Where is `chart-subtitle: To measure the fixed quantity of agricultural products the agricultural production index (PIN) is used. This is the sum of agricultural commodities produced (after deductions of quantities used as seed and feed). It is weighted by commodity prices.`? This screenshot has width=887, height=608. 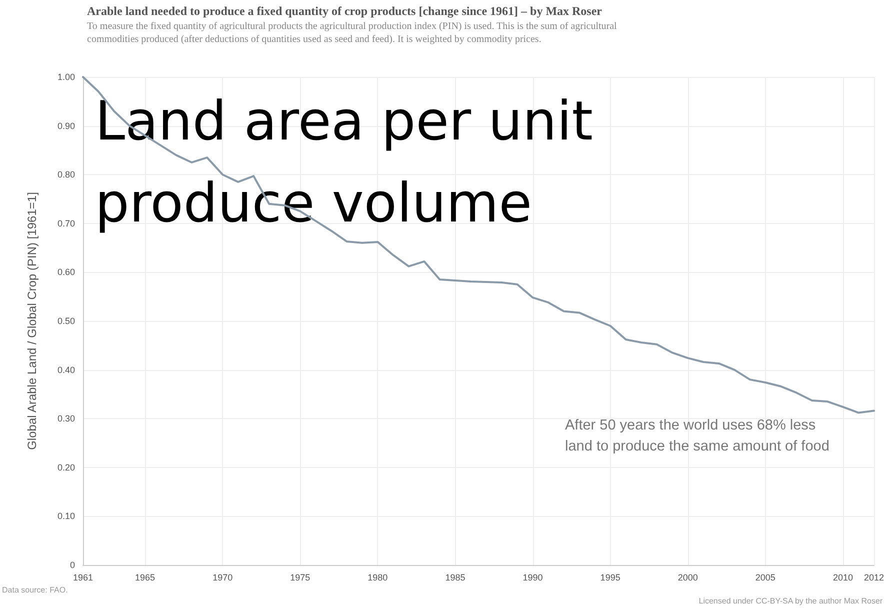 chart-subtitle: To measure the fixed quantity of agricultural products the agricultural production index (PIN) is used. This is the sum of agricultural commodities produced (after deductions of quantities used as seed and feed). It is weighted by commodity prices. is located at coordinates (352, 33).